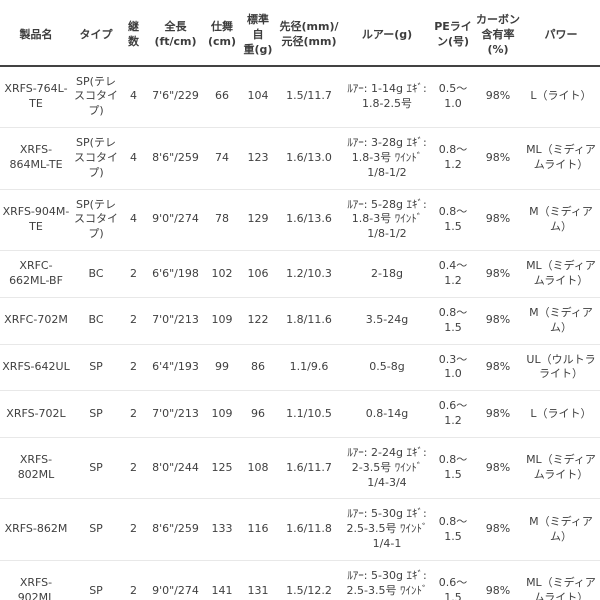  What do you see at coordinates (453, 414) in the screenshot?
I see `cell-pe: 0.6～ 1.2` at bounding box center [453, 414].